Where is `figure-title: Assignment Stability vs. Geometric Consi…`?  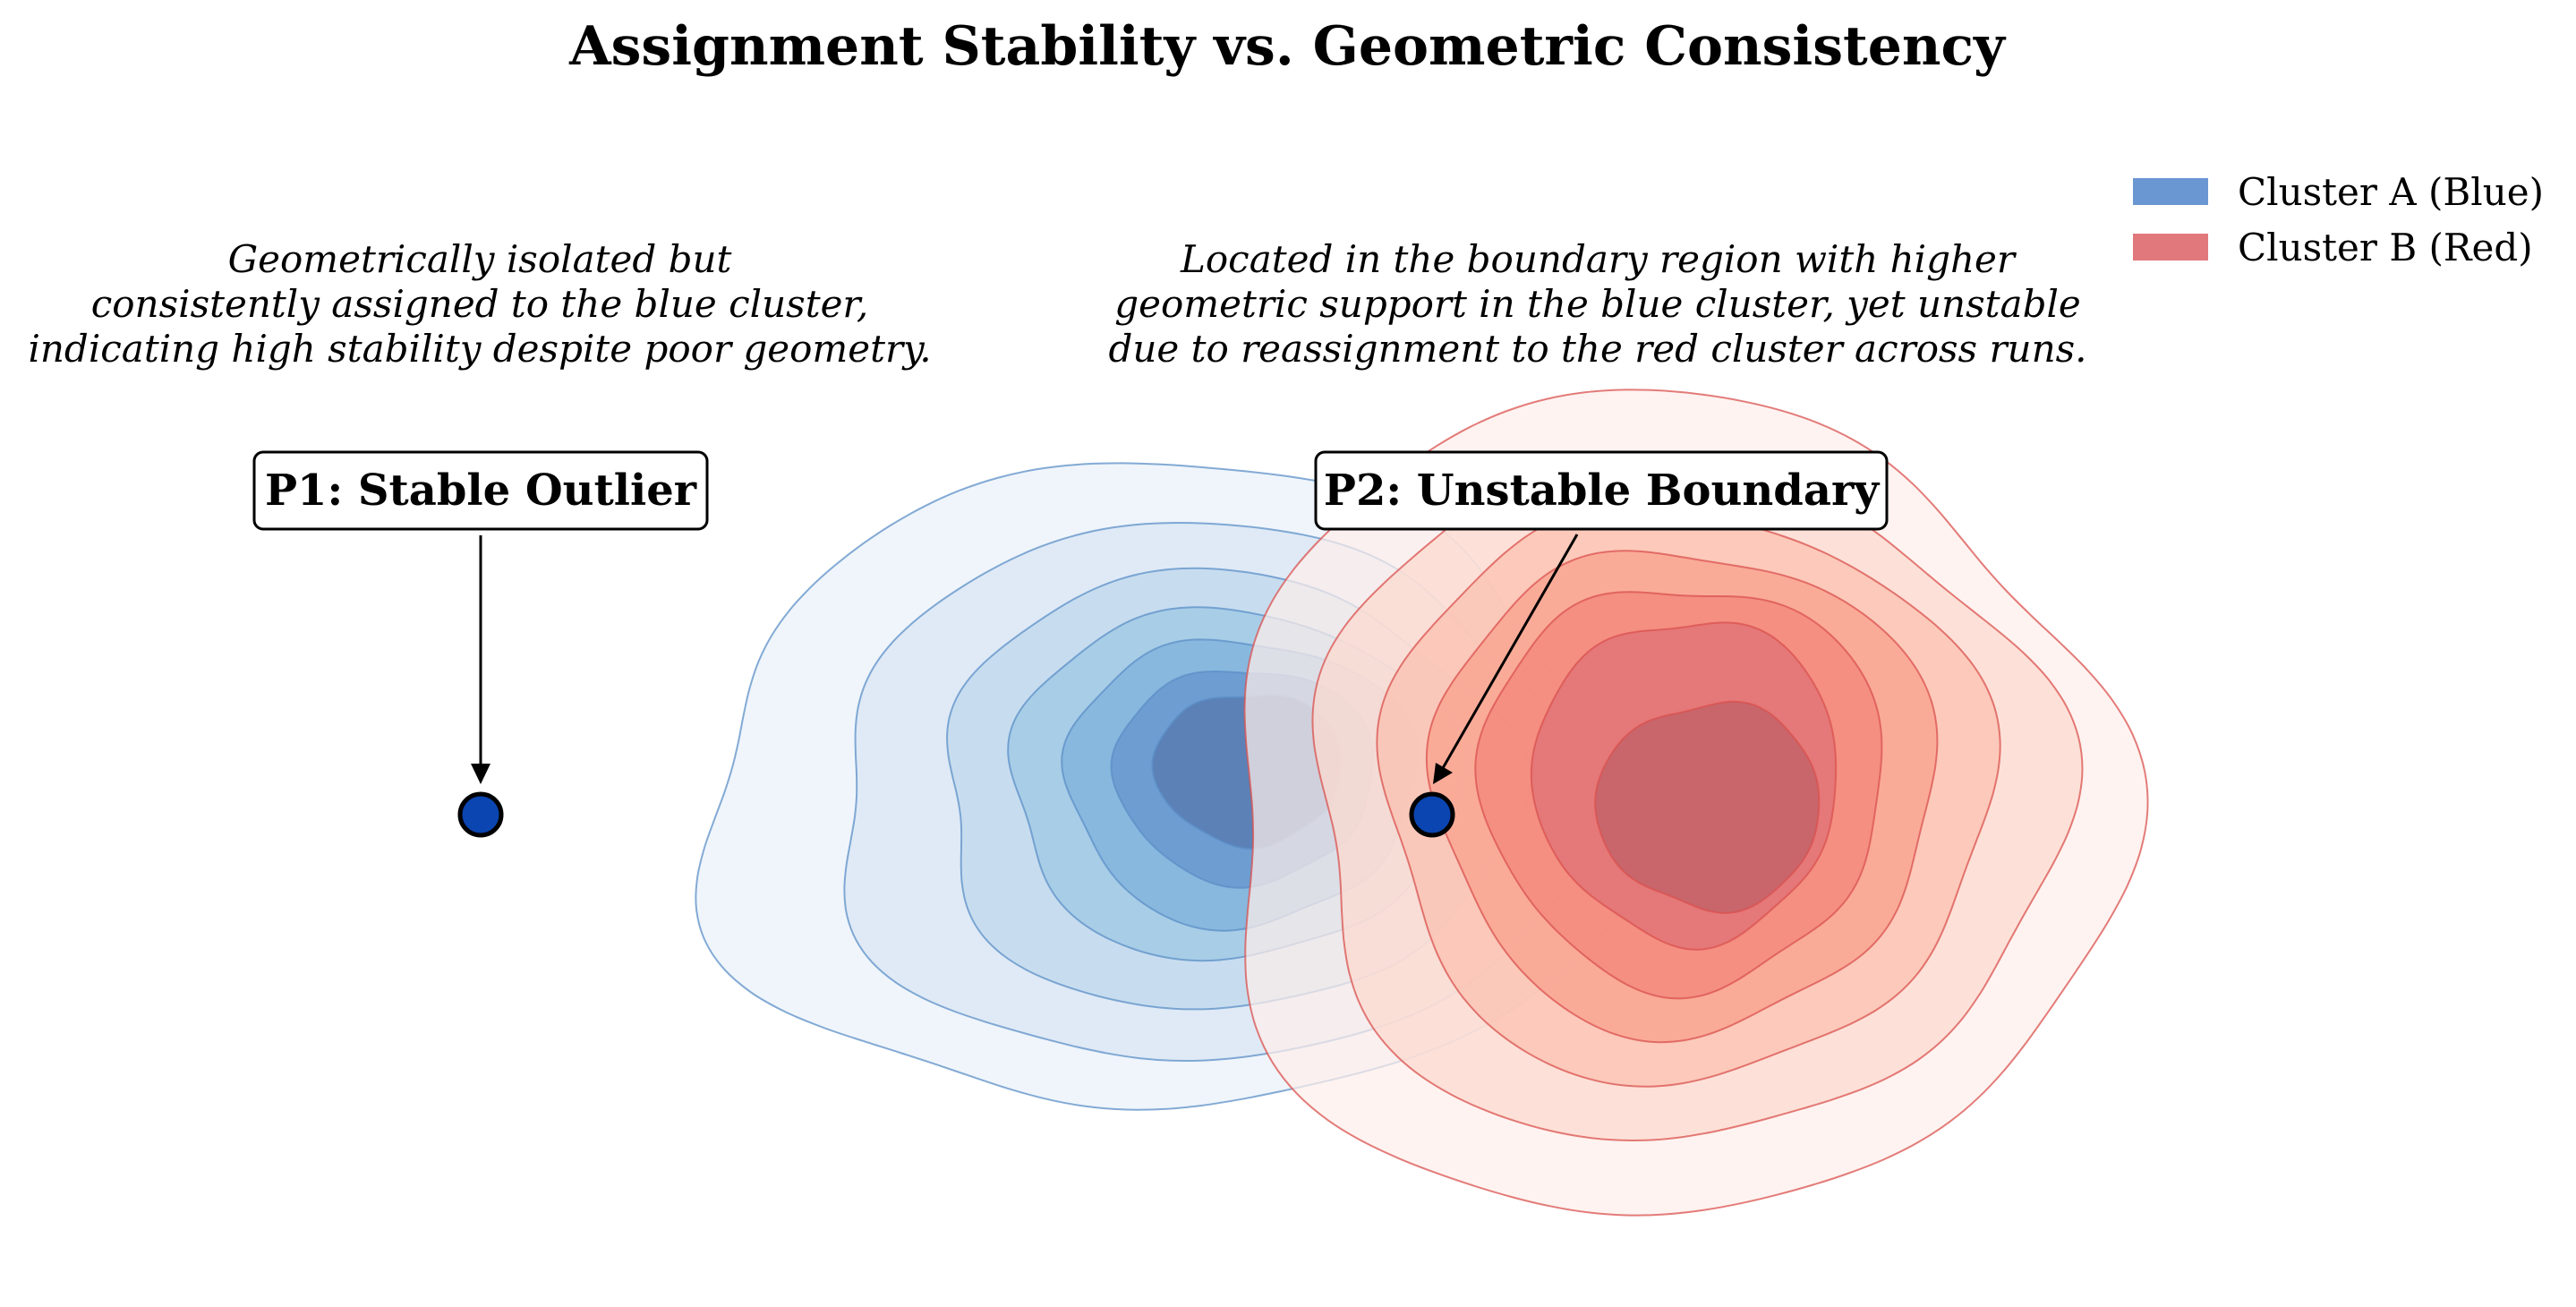
figure-title: Assignment Stability vs. Geometric Consi… is located at coordinates (1287, 46).